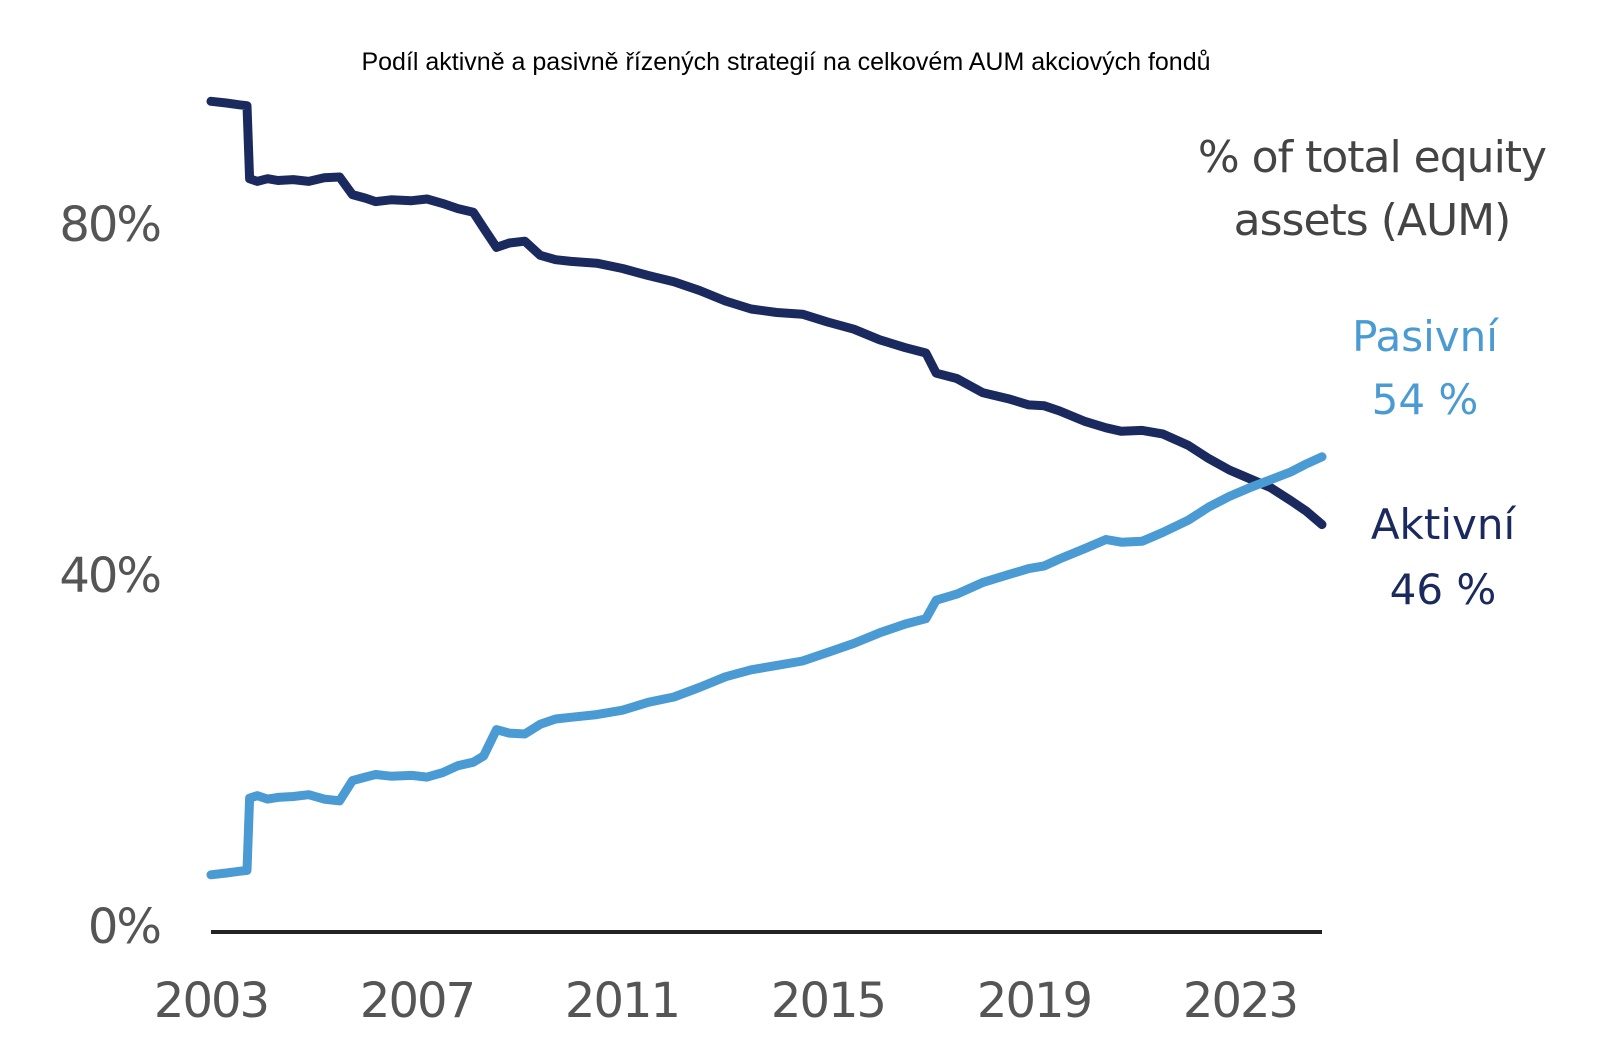 The height and width of the screenshot is (1053, 1600). I want to click on y-axis: 80% 40% 0%, so click(110, 576).